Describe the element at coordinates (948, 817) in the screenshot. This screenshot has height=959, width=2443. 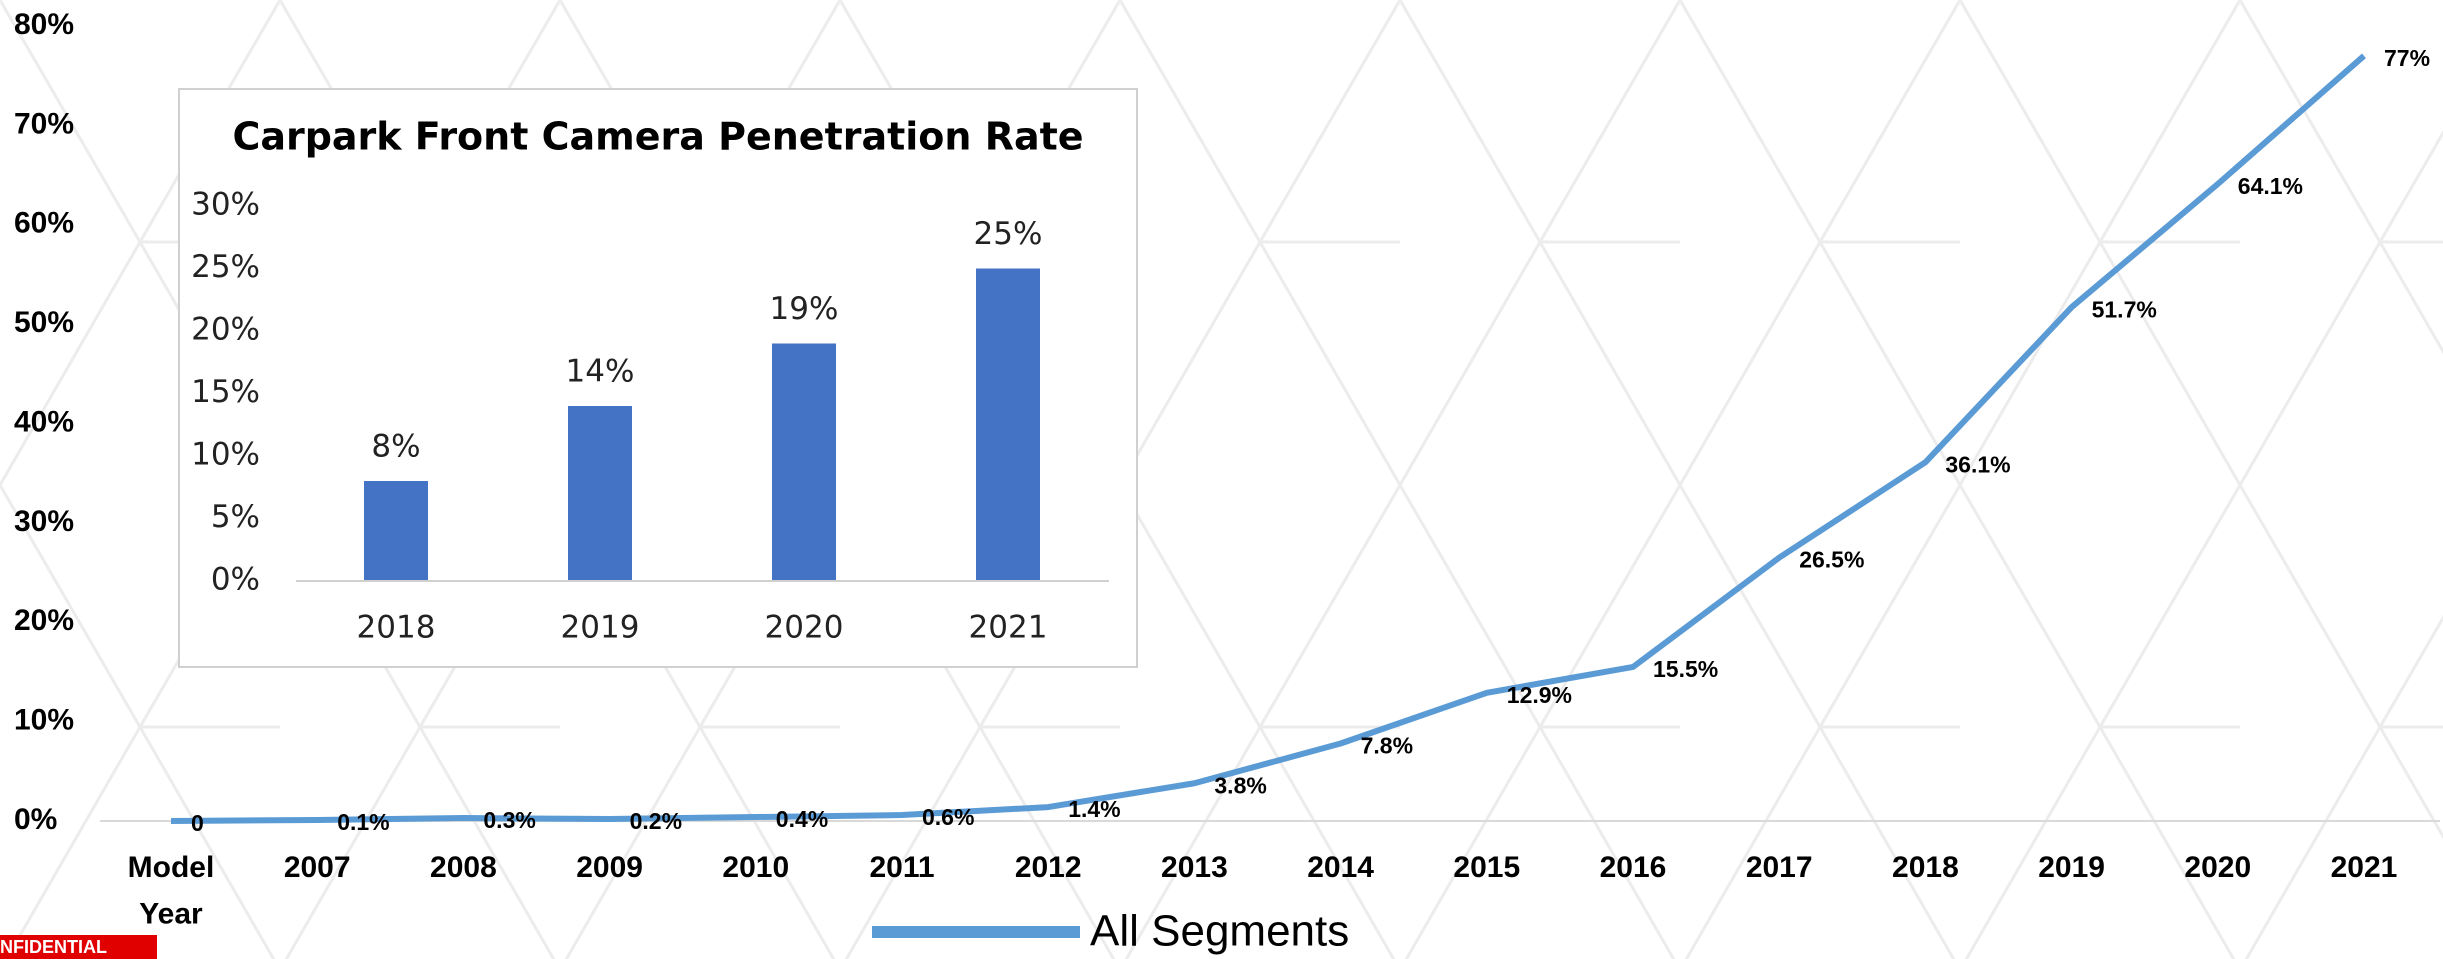
I see `data-label: 0.6%` at that location.